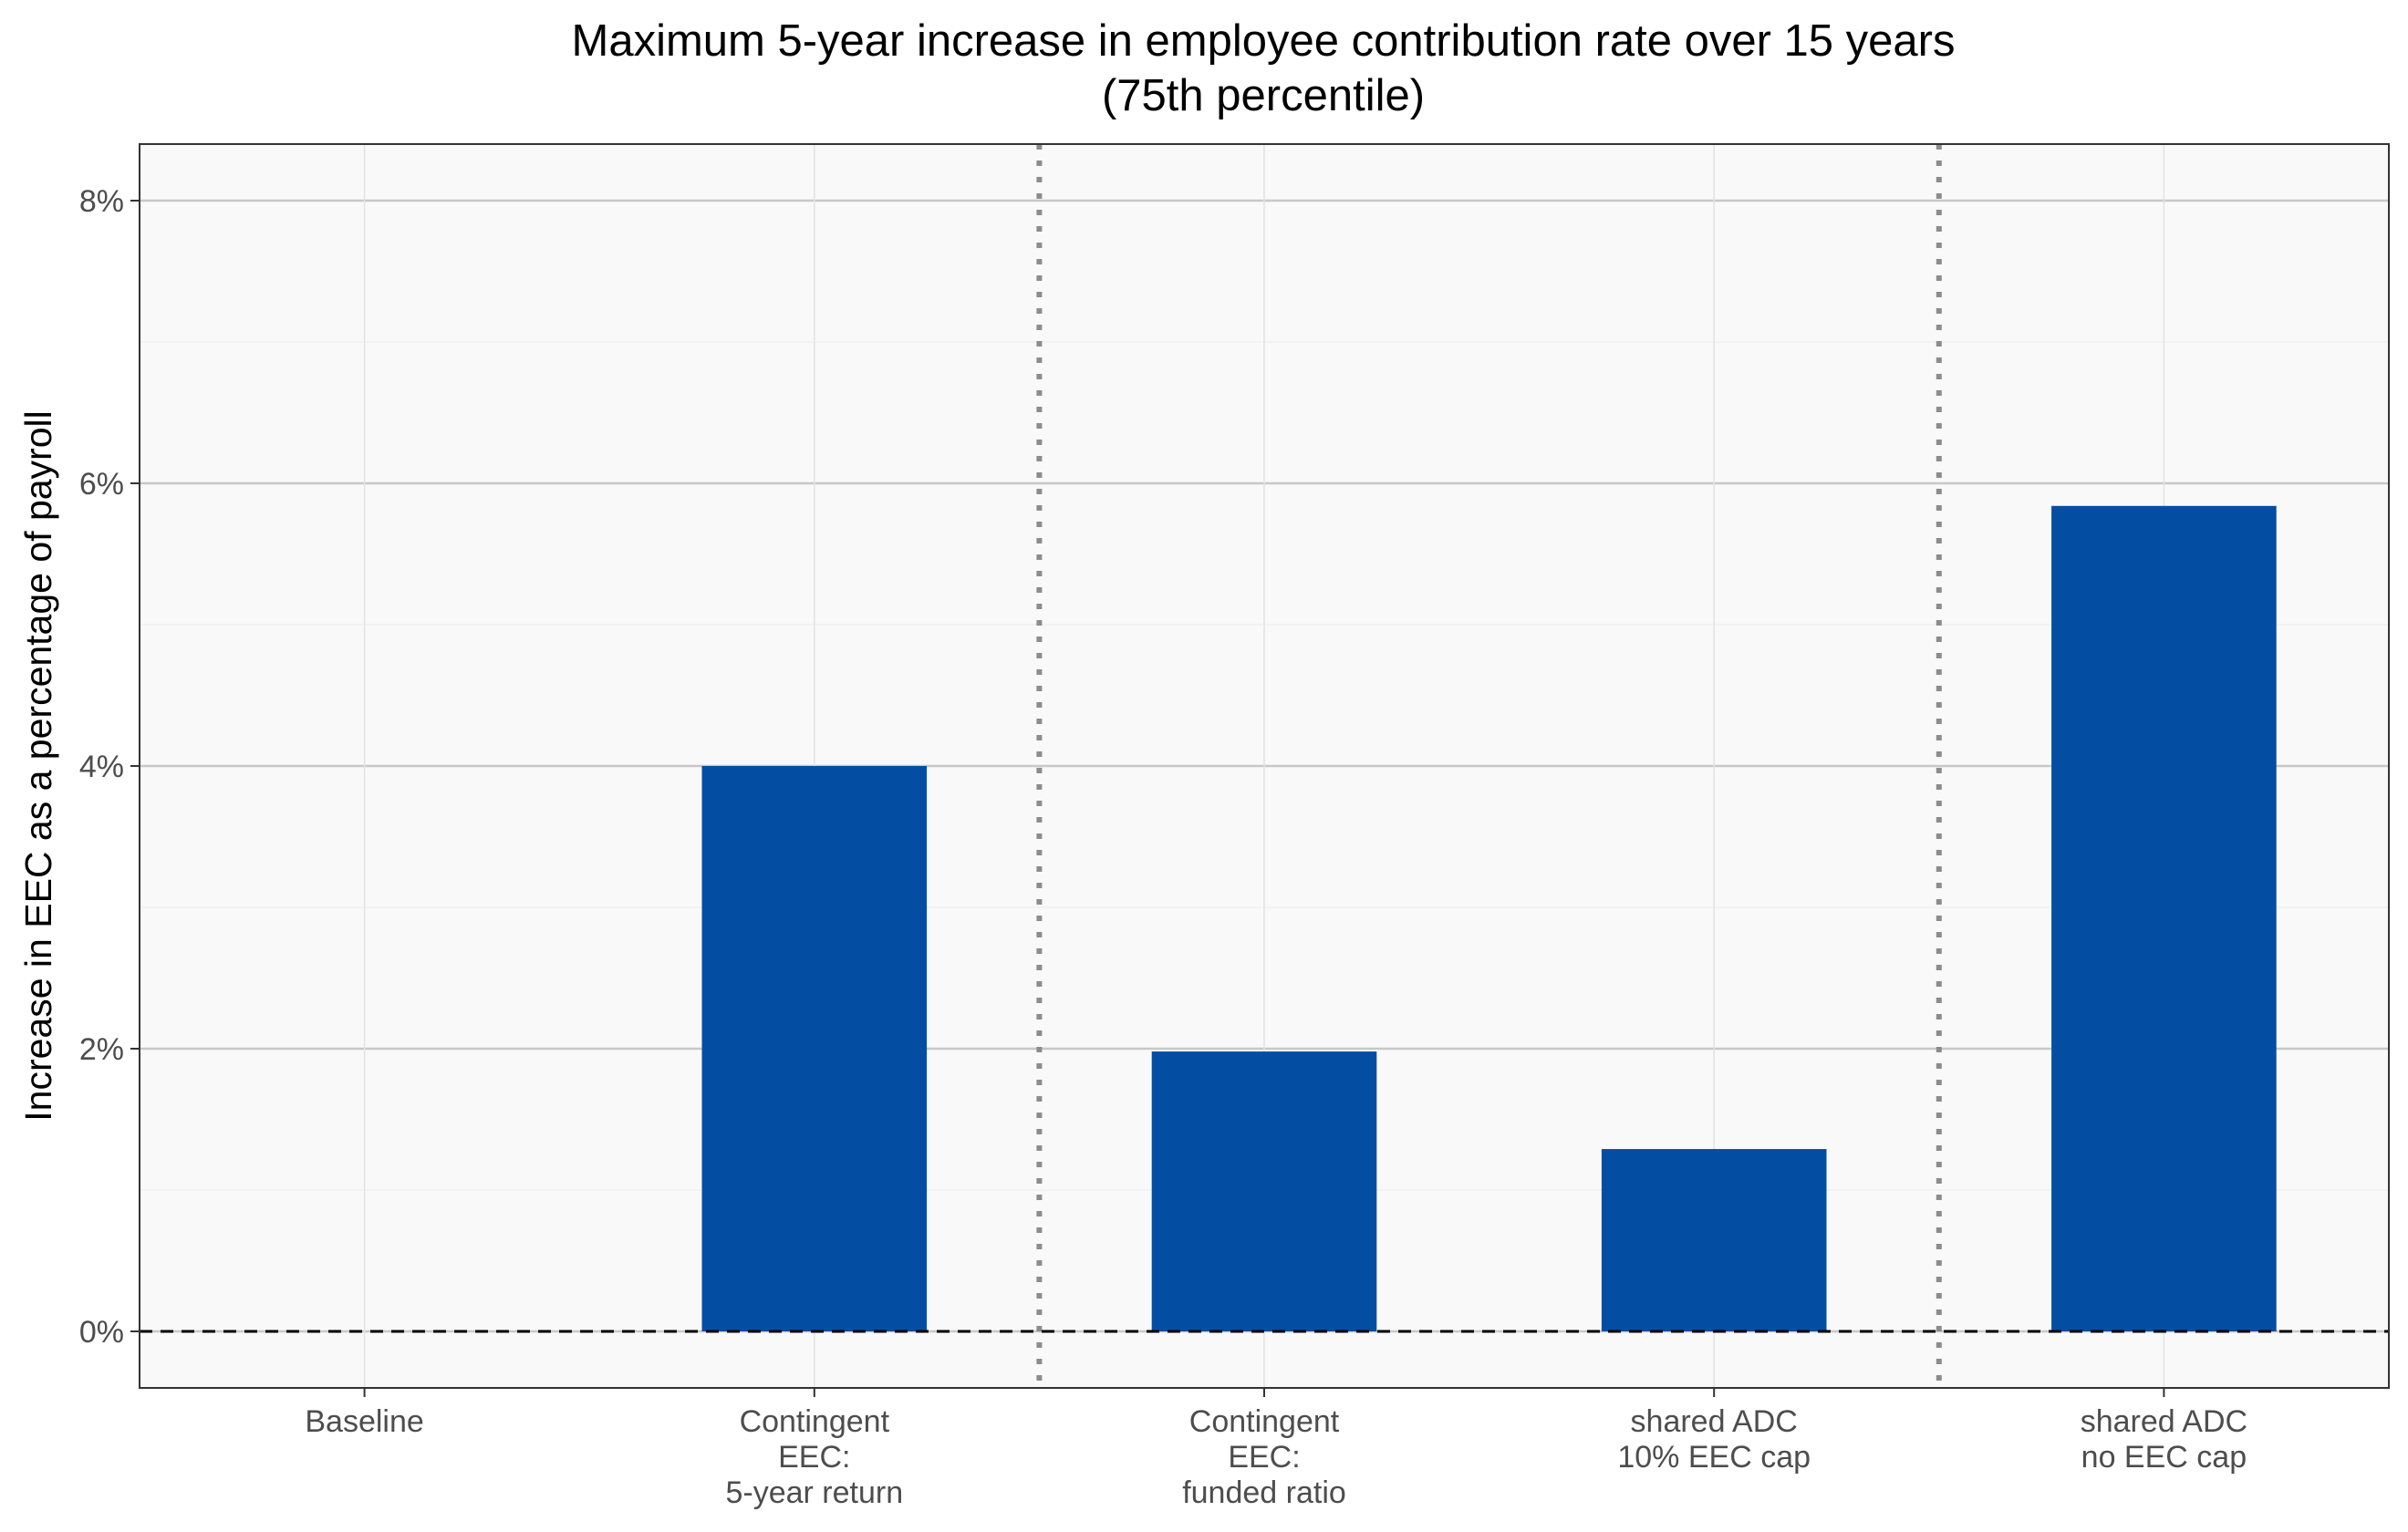  Describe the element at coordinates (364, 1421) in the screenshot. I see `x-tick-label: Baseline` at that location.